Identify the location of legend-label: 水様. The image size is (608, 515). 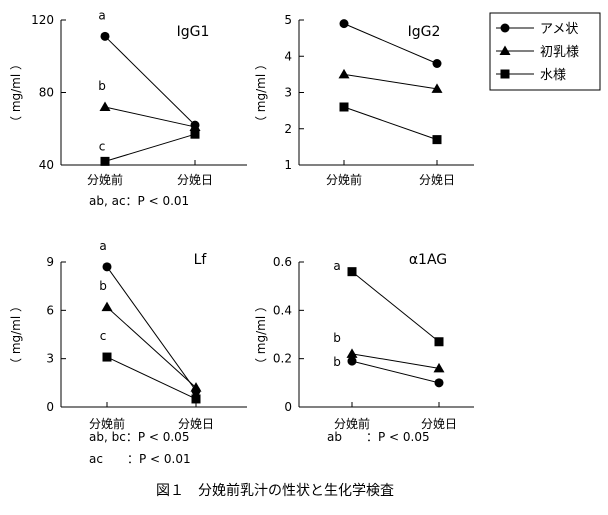
(553, 75).